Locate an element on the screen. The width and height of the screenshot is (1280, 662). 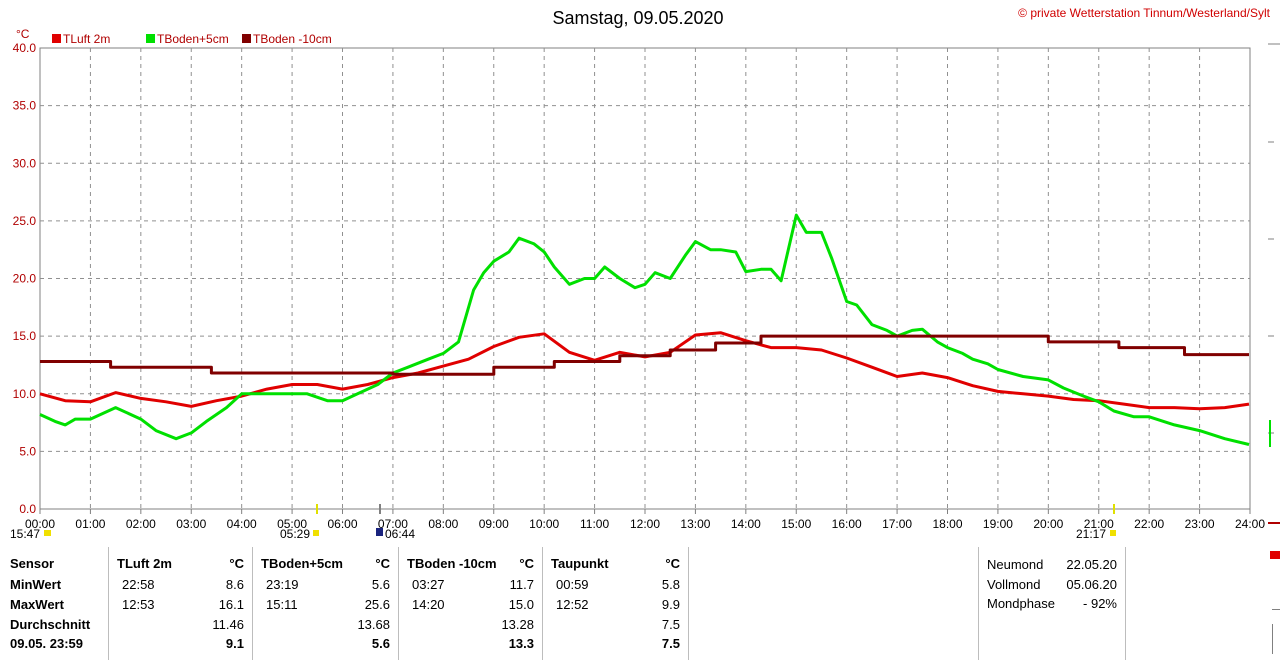
x-tick-label: 06:00 is located at coordinates (342, 524).